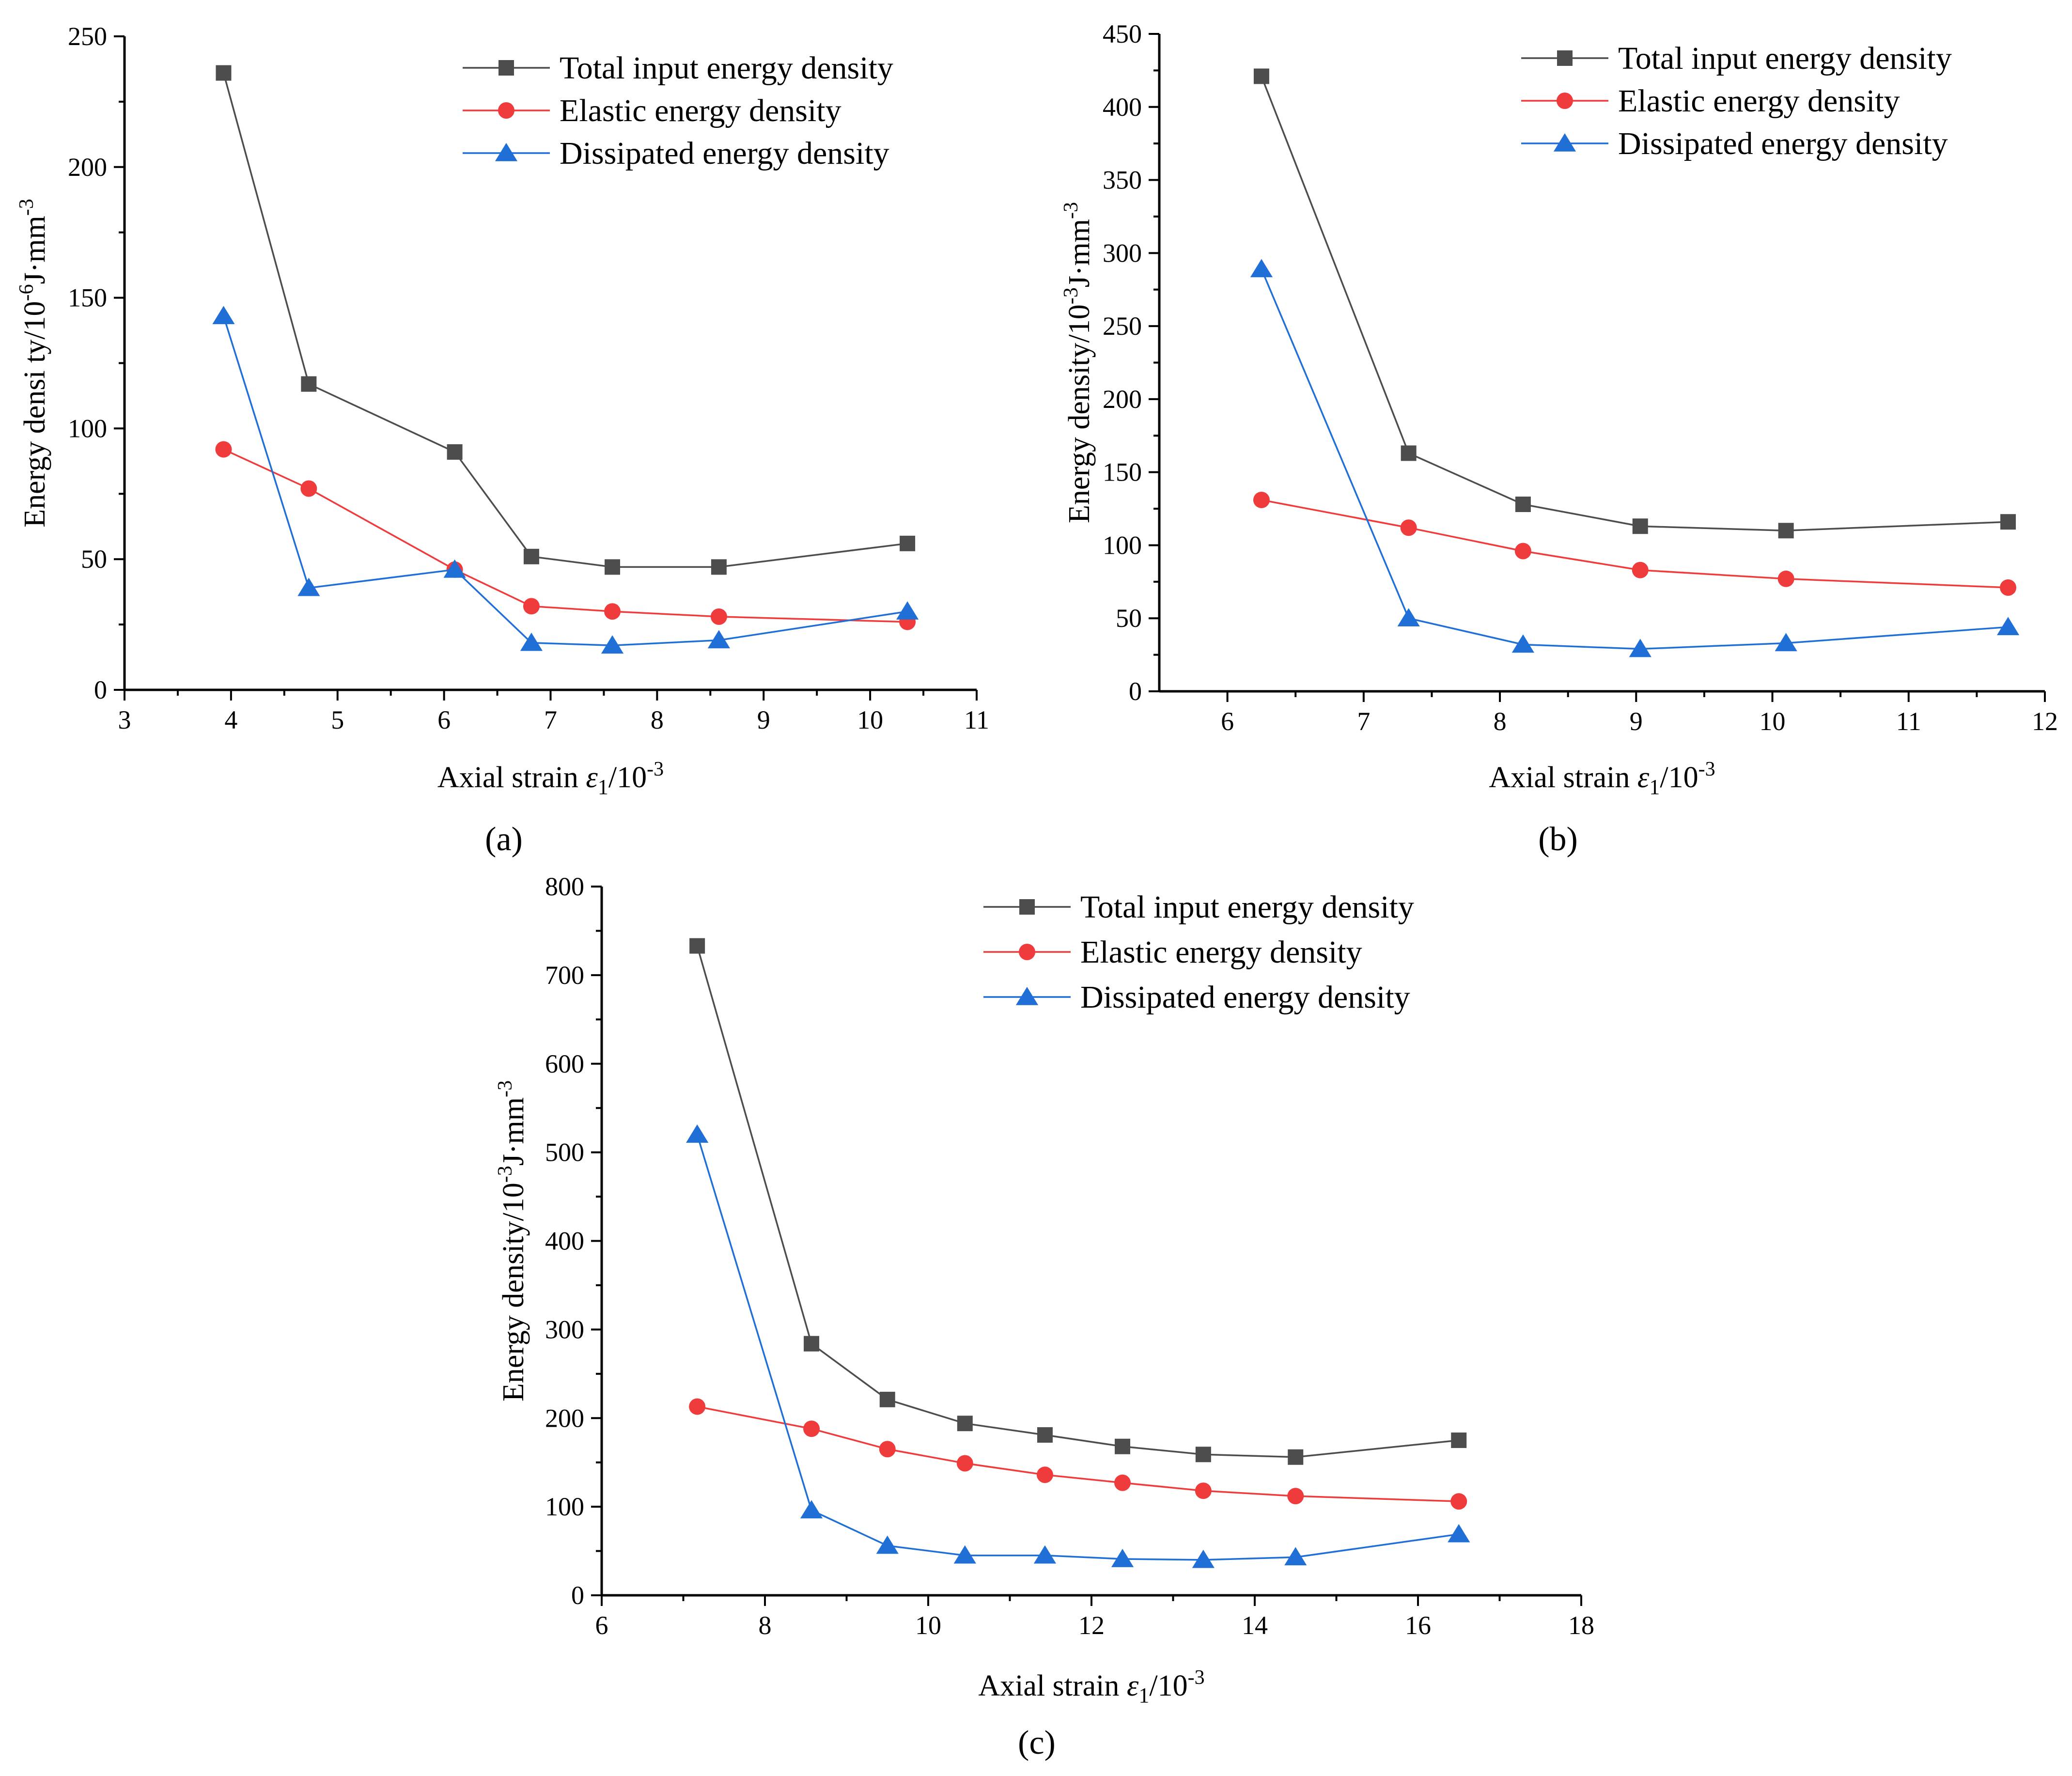  I want to click on series-triangle, so click(1635, 458).